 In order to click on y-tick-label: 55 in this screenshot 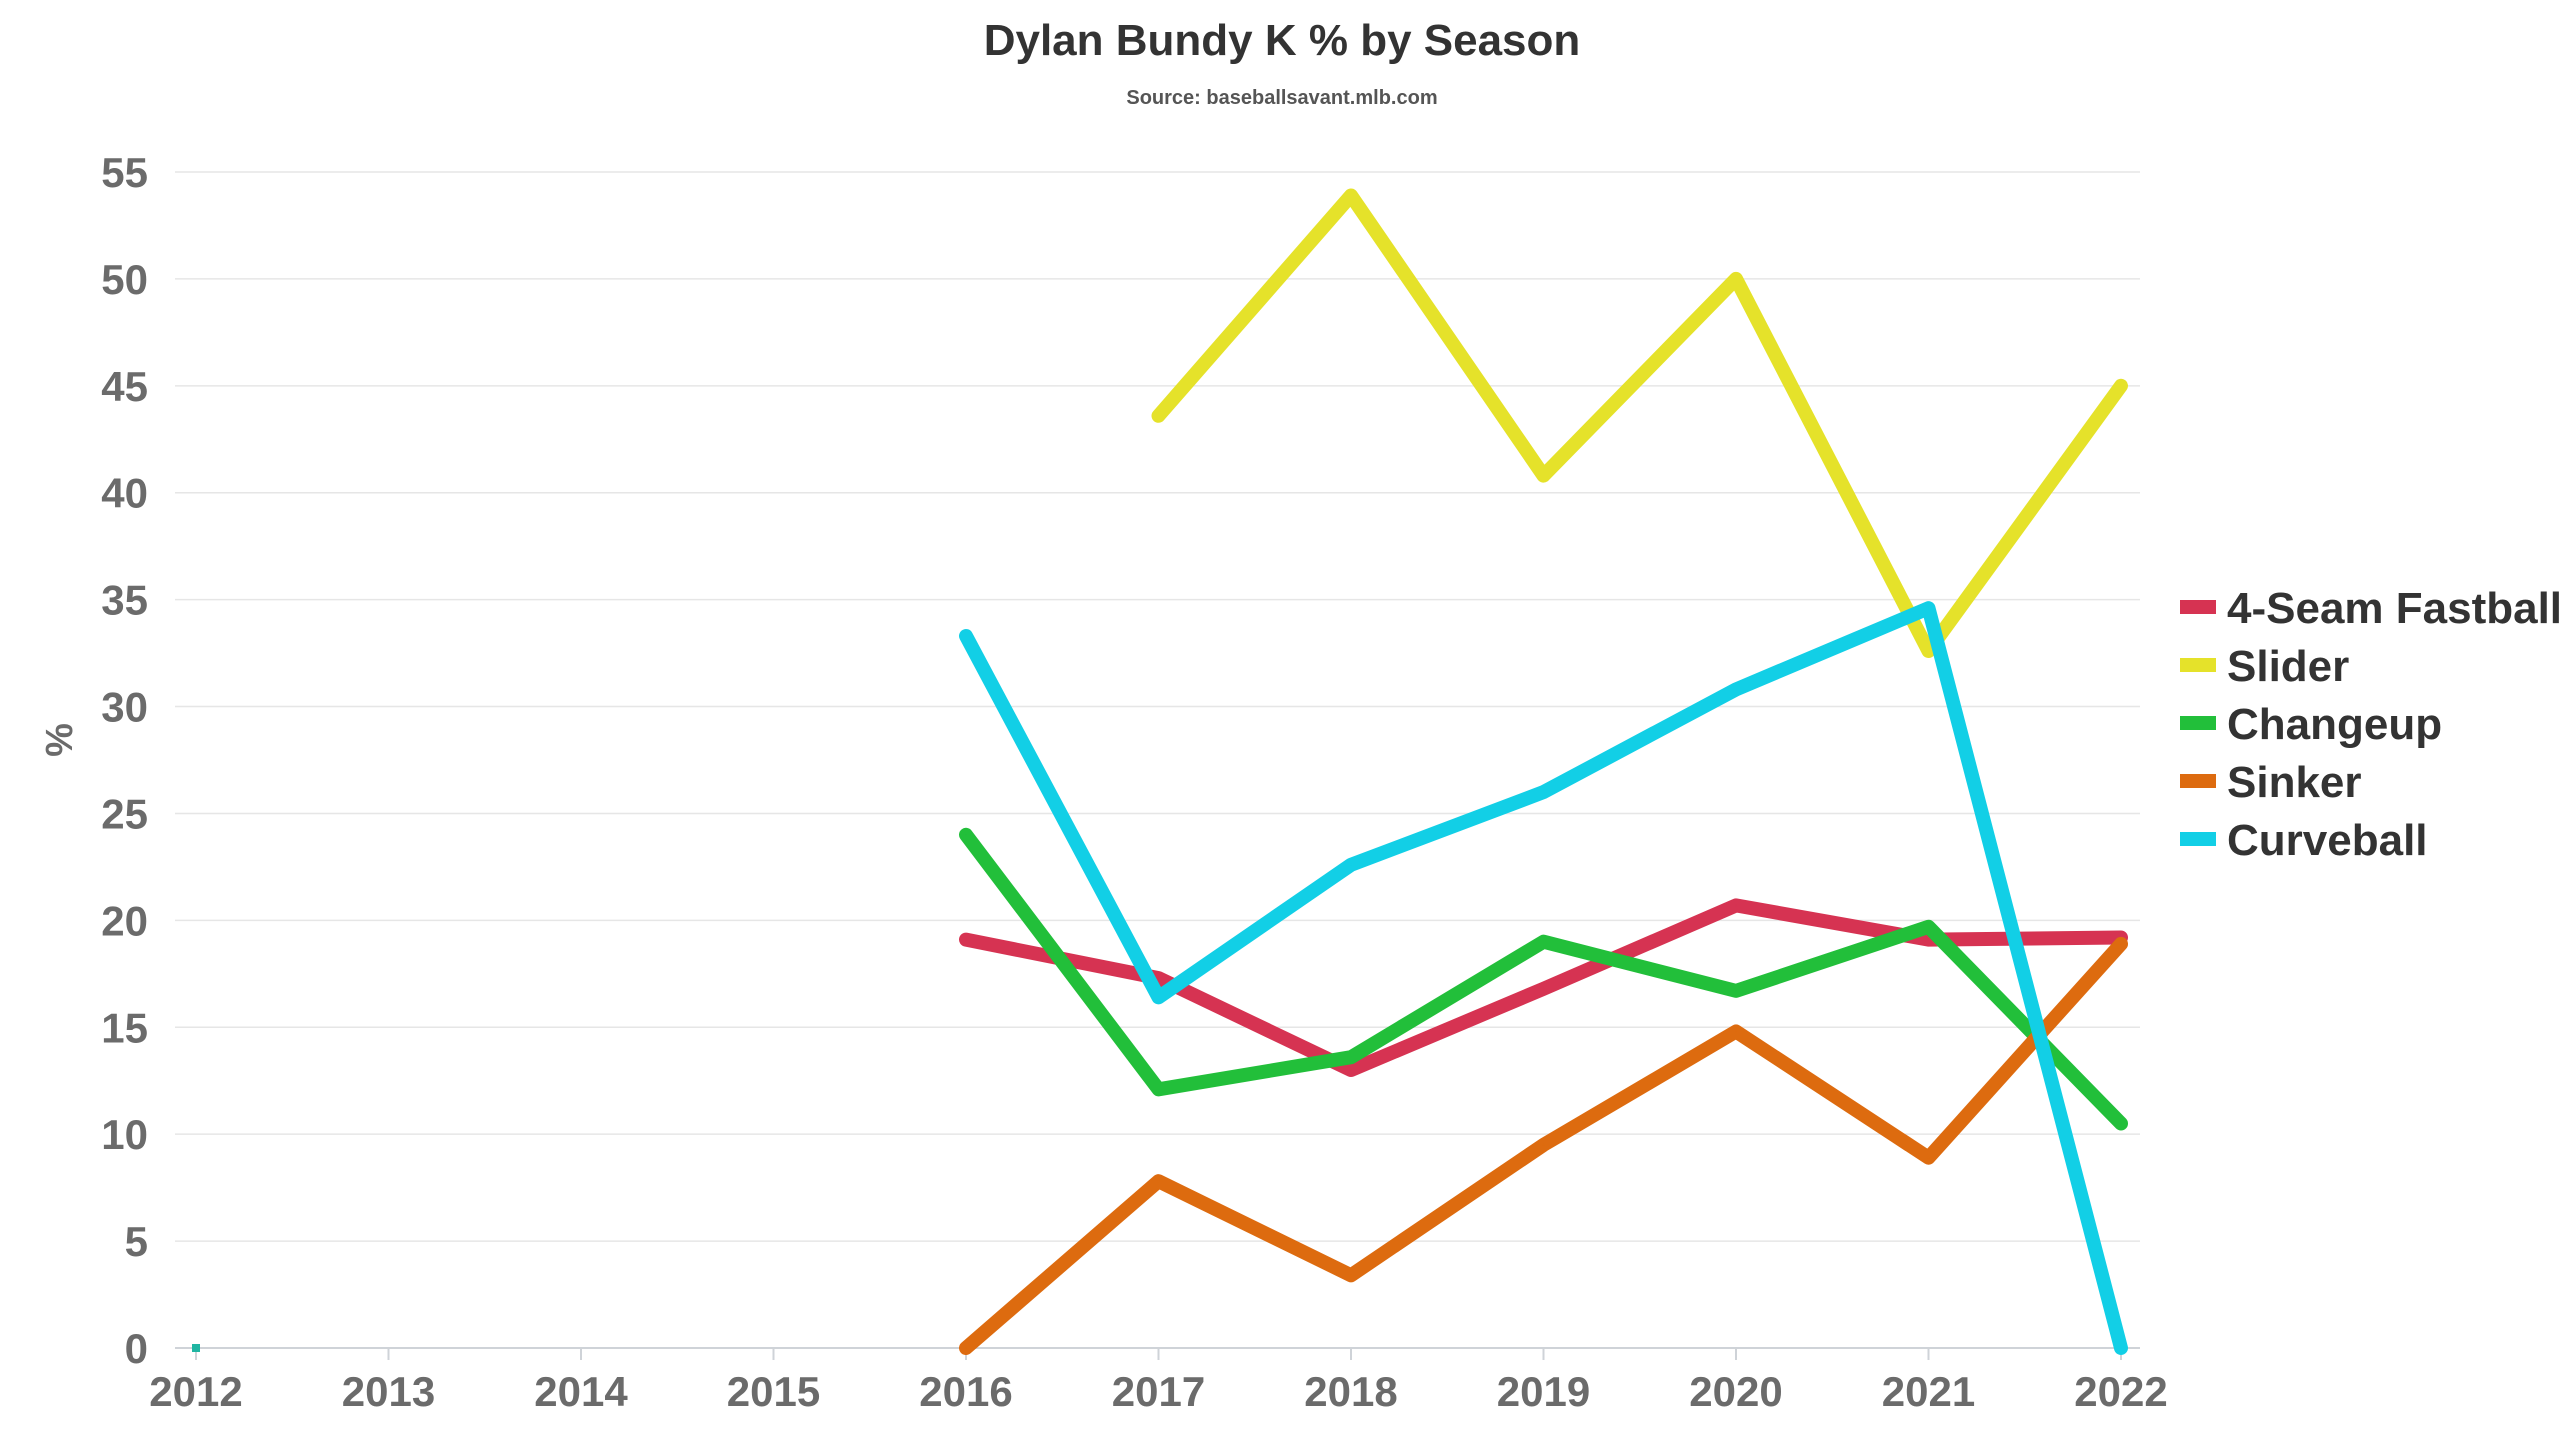, I will do `click(124, 172)`.